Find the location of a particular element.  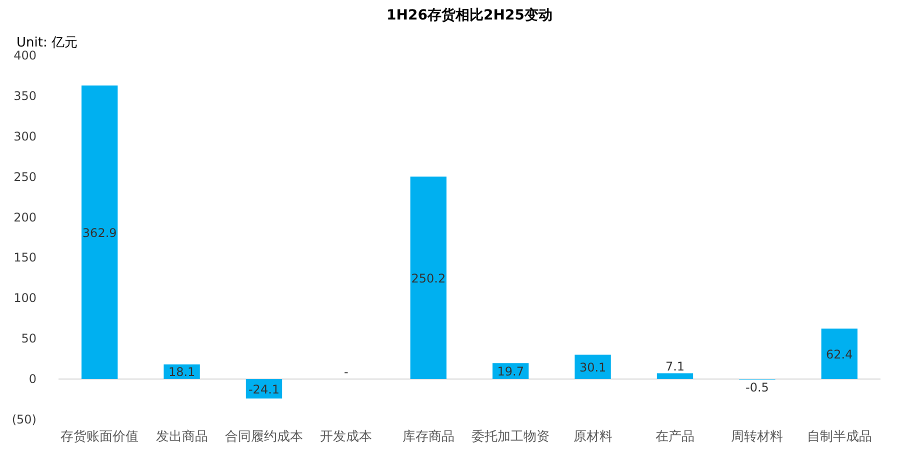

chart-title: 1H26存货相比2H25变动 is located at coordinates (469, 15).